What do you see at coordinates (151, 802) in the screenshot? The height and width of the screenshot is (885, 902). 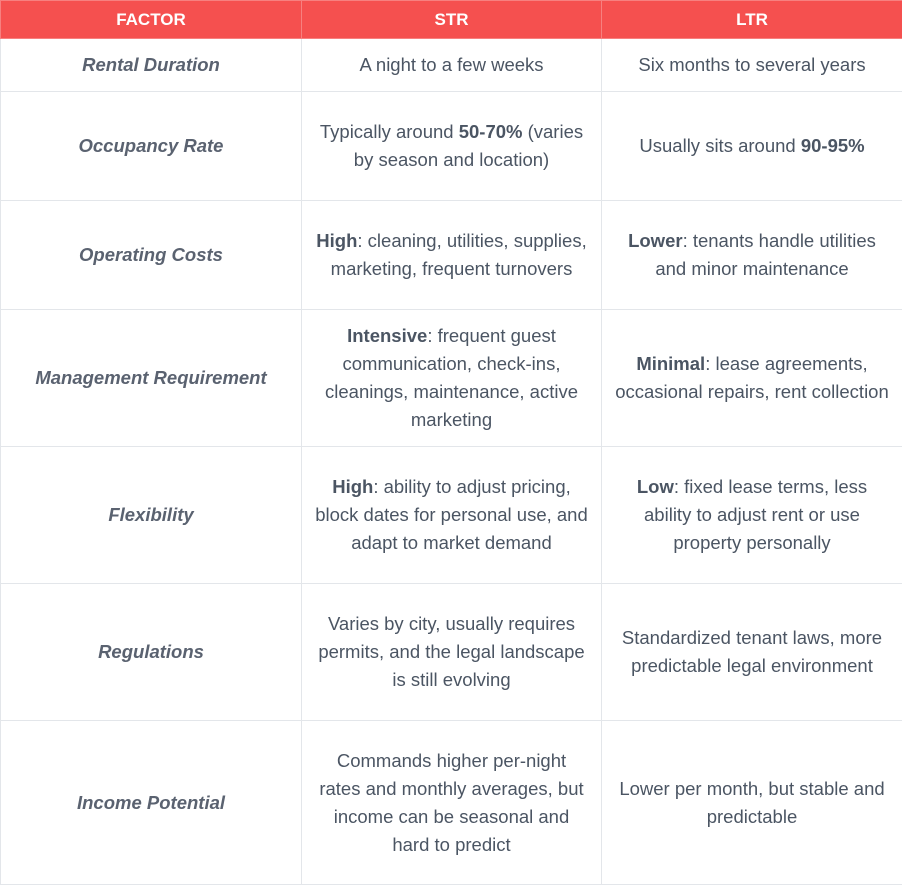 I see `factor-cell: Income Potential` at bounding box center [151, 802].